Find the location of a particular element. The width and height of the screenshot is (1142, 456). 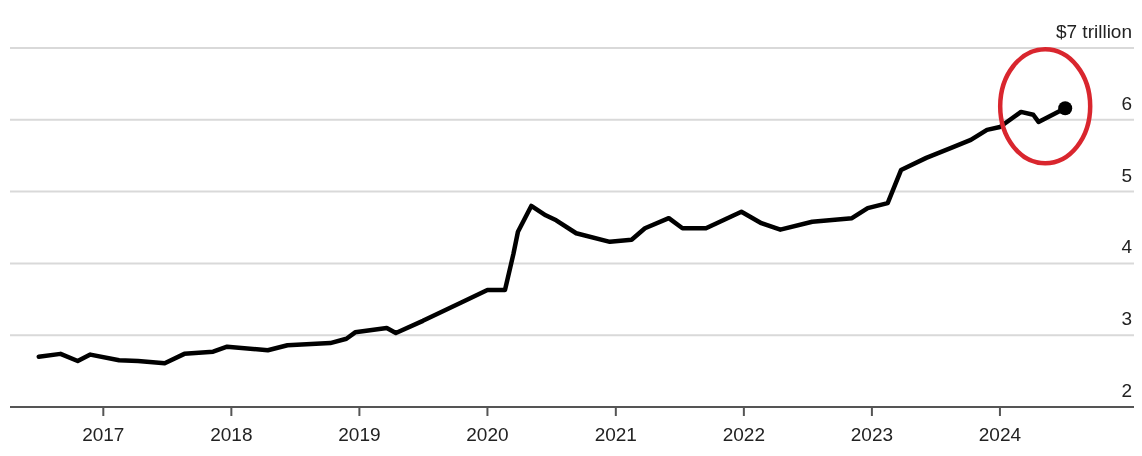

x-tick-label: 2024 is located at coordinates (1000, 434).